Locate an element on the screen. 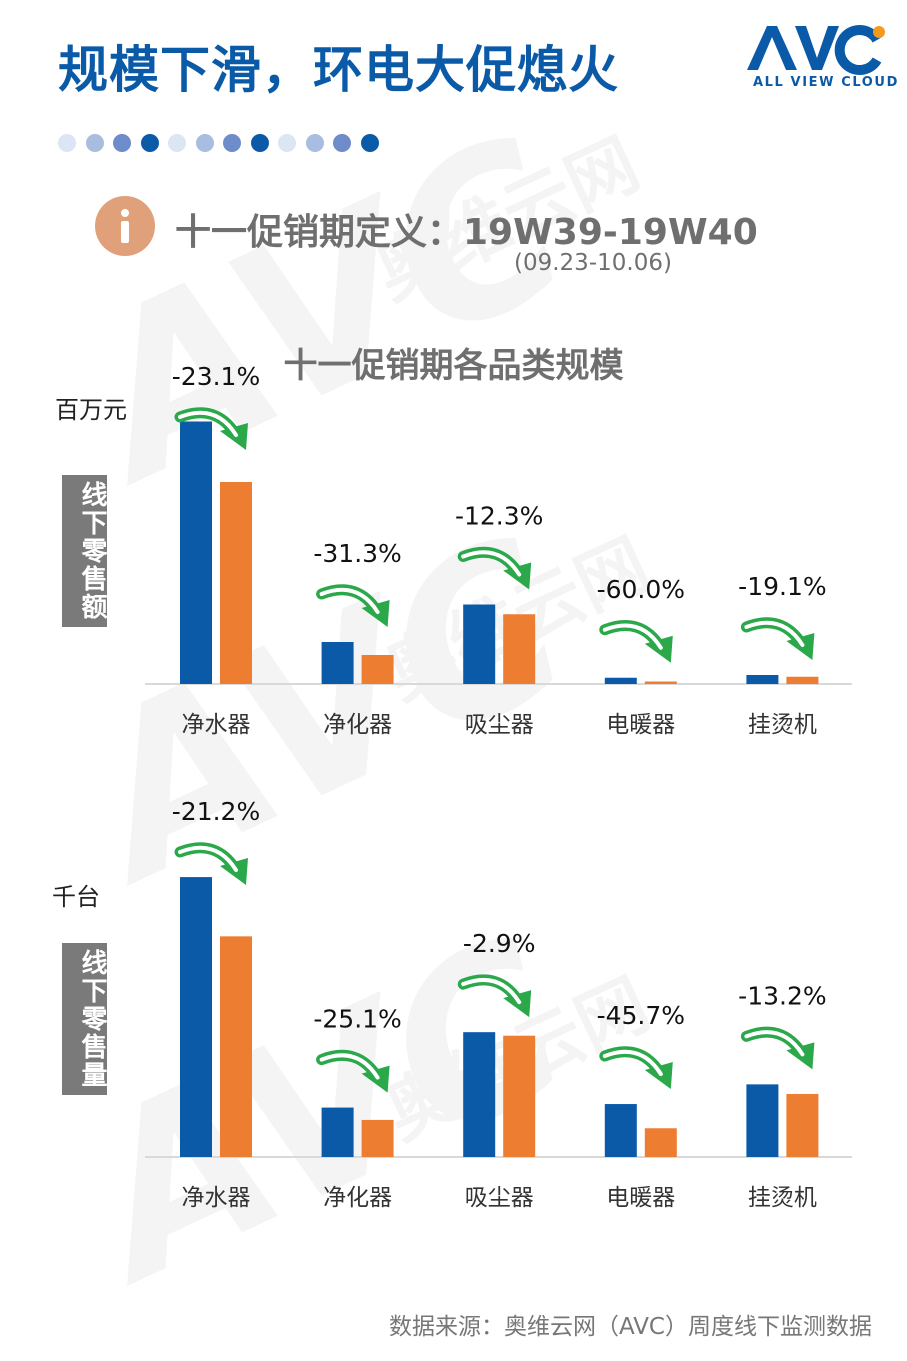 The width and height of the screenshot is (907, 1361). change-label: -12.3% is located at coordinates (499, 516).